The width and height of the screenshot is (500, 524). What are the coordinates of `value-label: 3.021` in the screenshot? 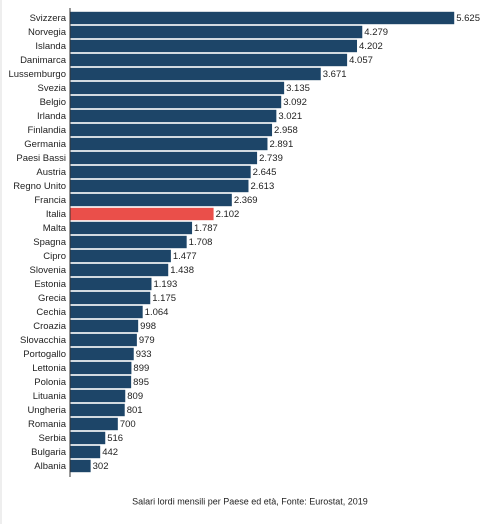 It's located at (290, 116).